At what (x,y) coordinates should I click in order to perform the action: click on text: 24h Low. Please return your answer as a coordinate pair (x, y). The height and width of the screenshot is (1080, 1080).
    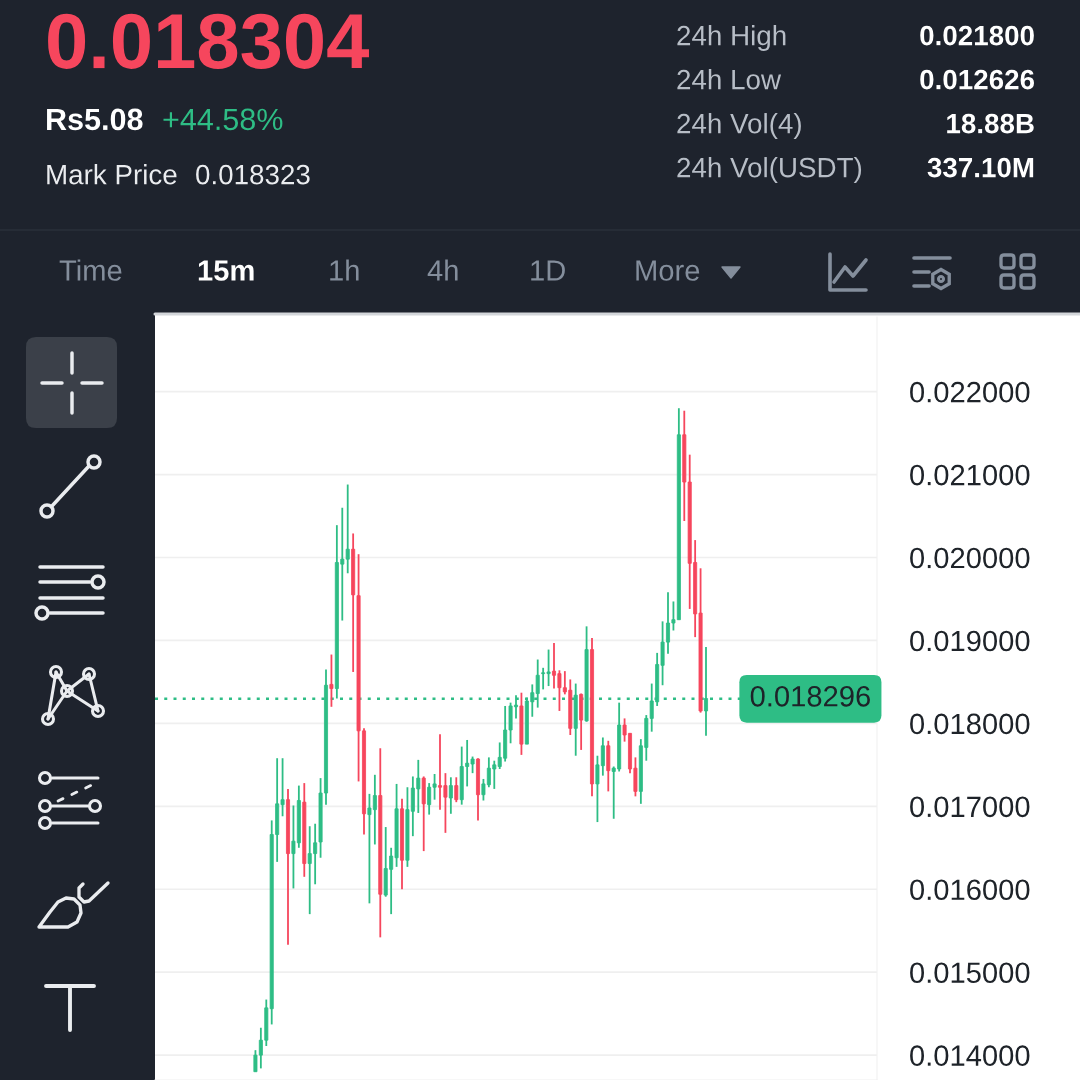
    Looking at the image, I should click on (729, 79).